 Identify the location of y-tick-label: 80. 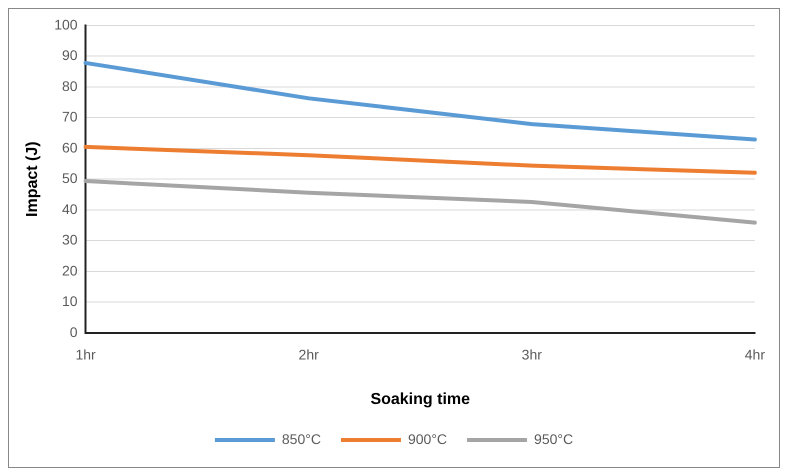
(70, 86).